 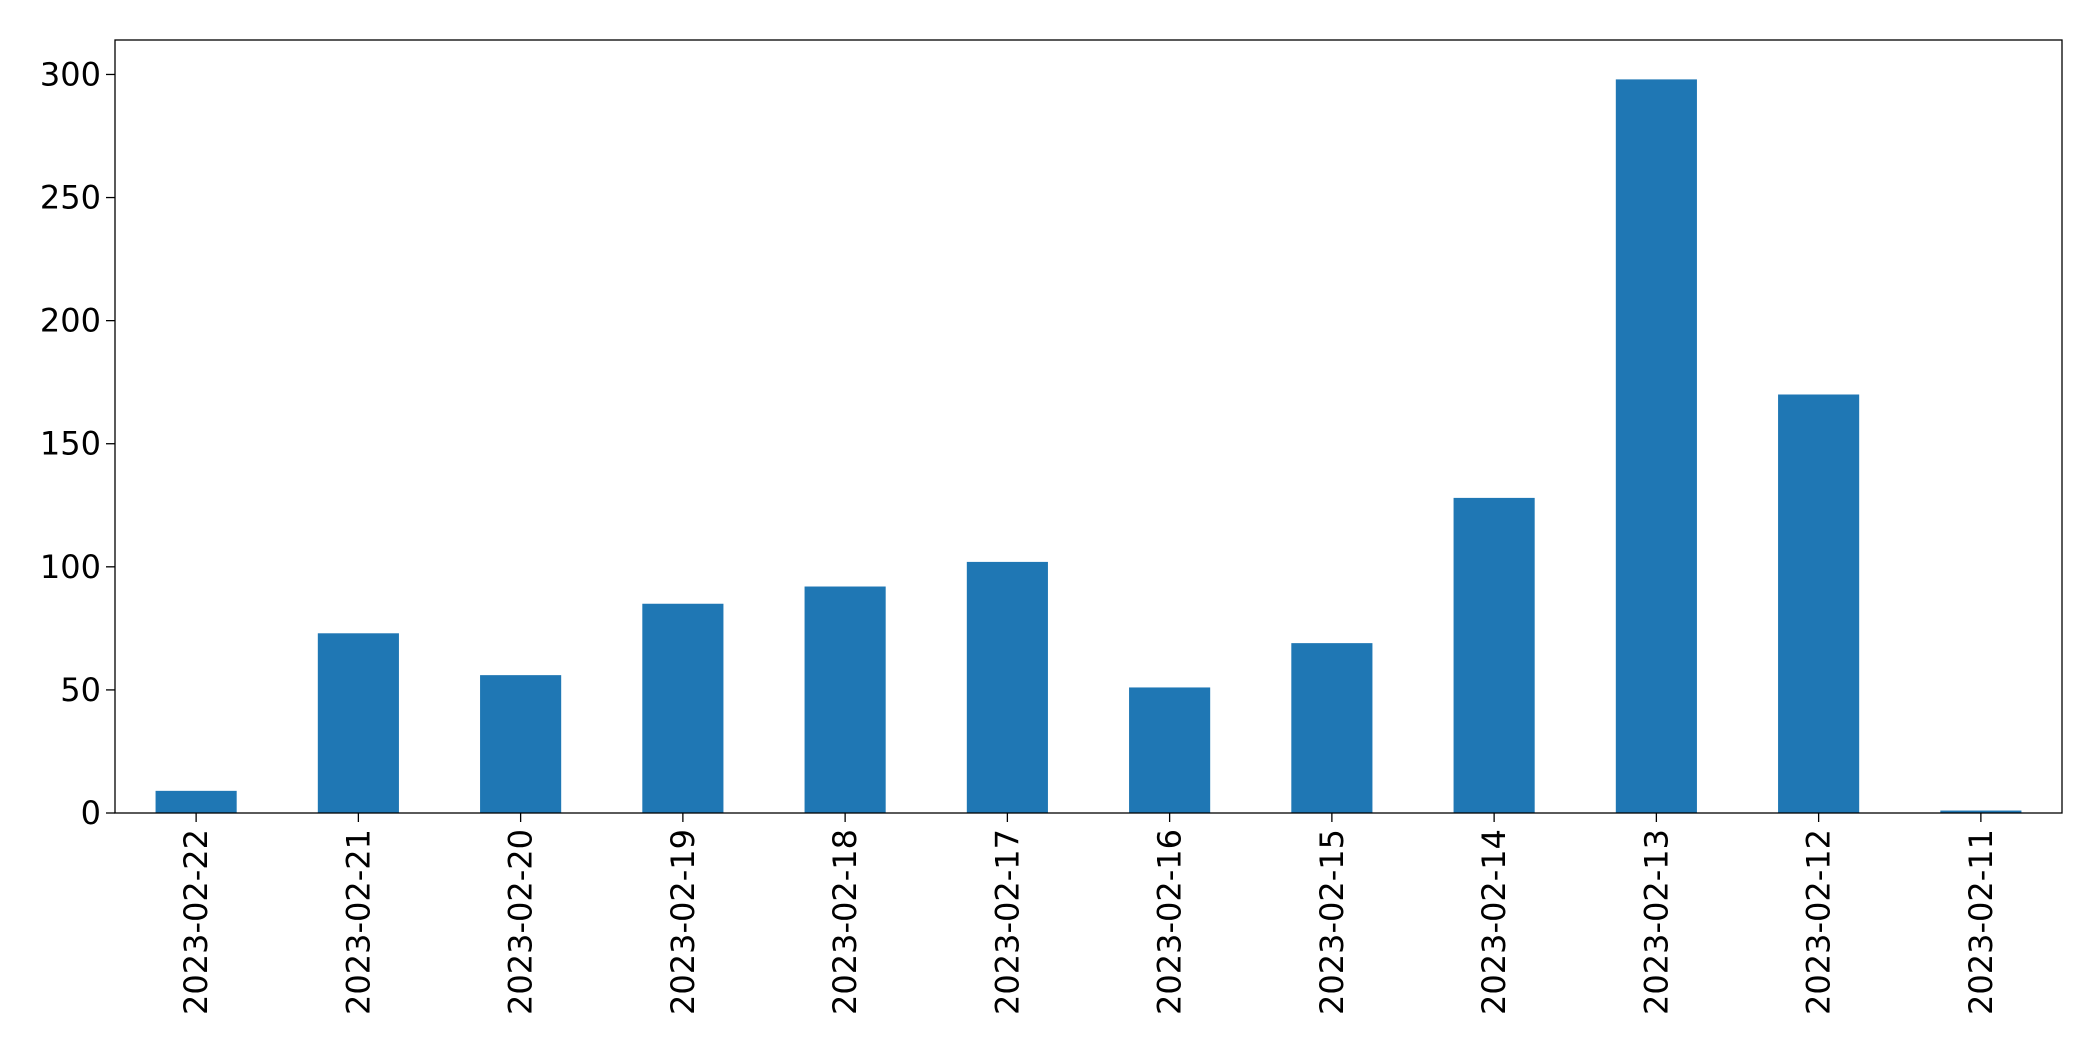 What do you see at coordinates (70, 74) in the screenshot?
I see `y-tick-label: 300` at bounding box center [70, 74].